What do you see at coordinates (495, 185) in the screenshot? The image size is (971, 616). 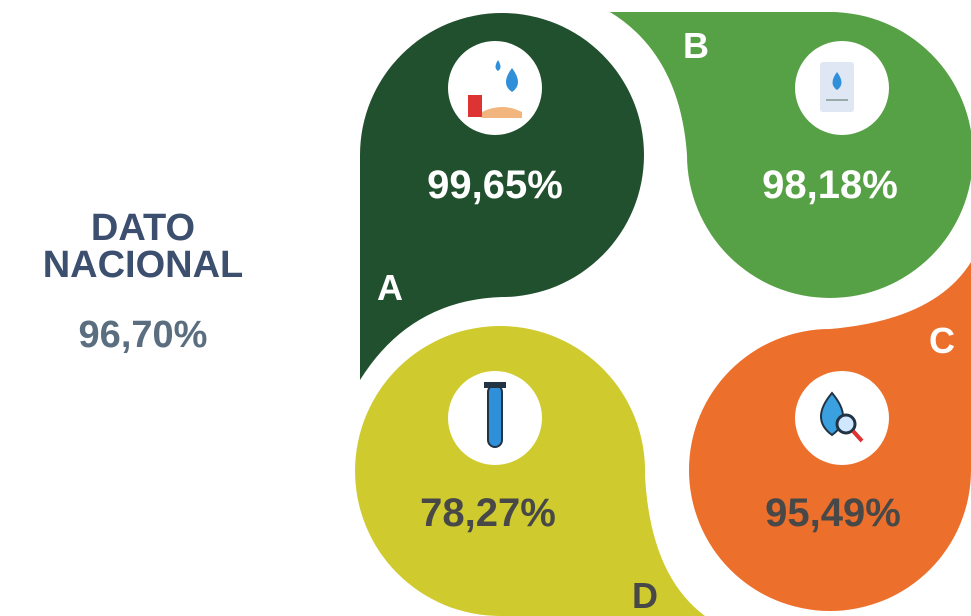 I see `segment-value: 99,65%` at bounding box center [495, 185].